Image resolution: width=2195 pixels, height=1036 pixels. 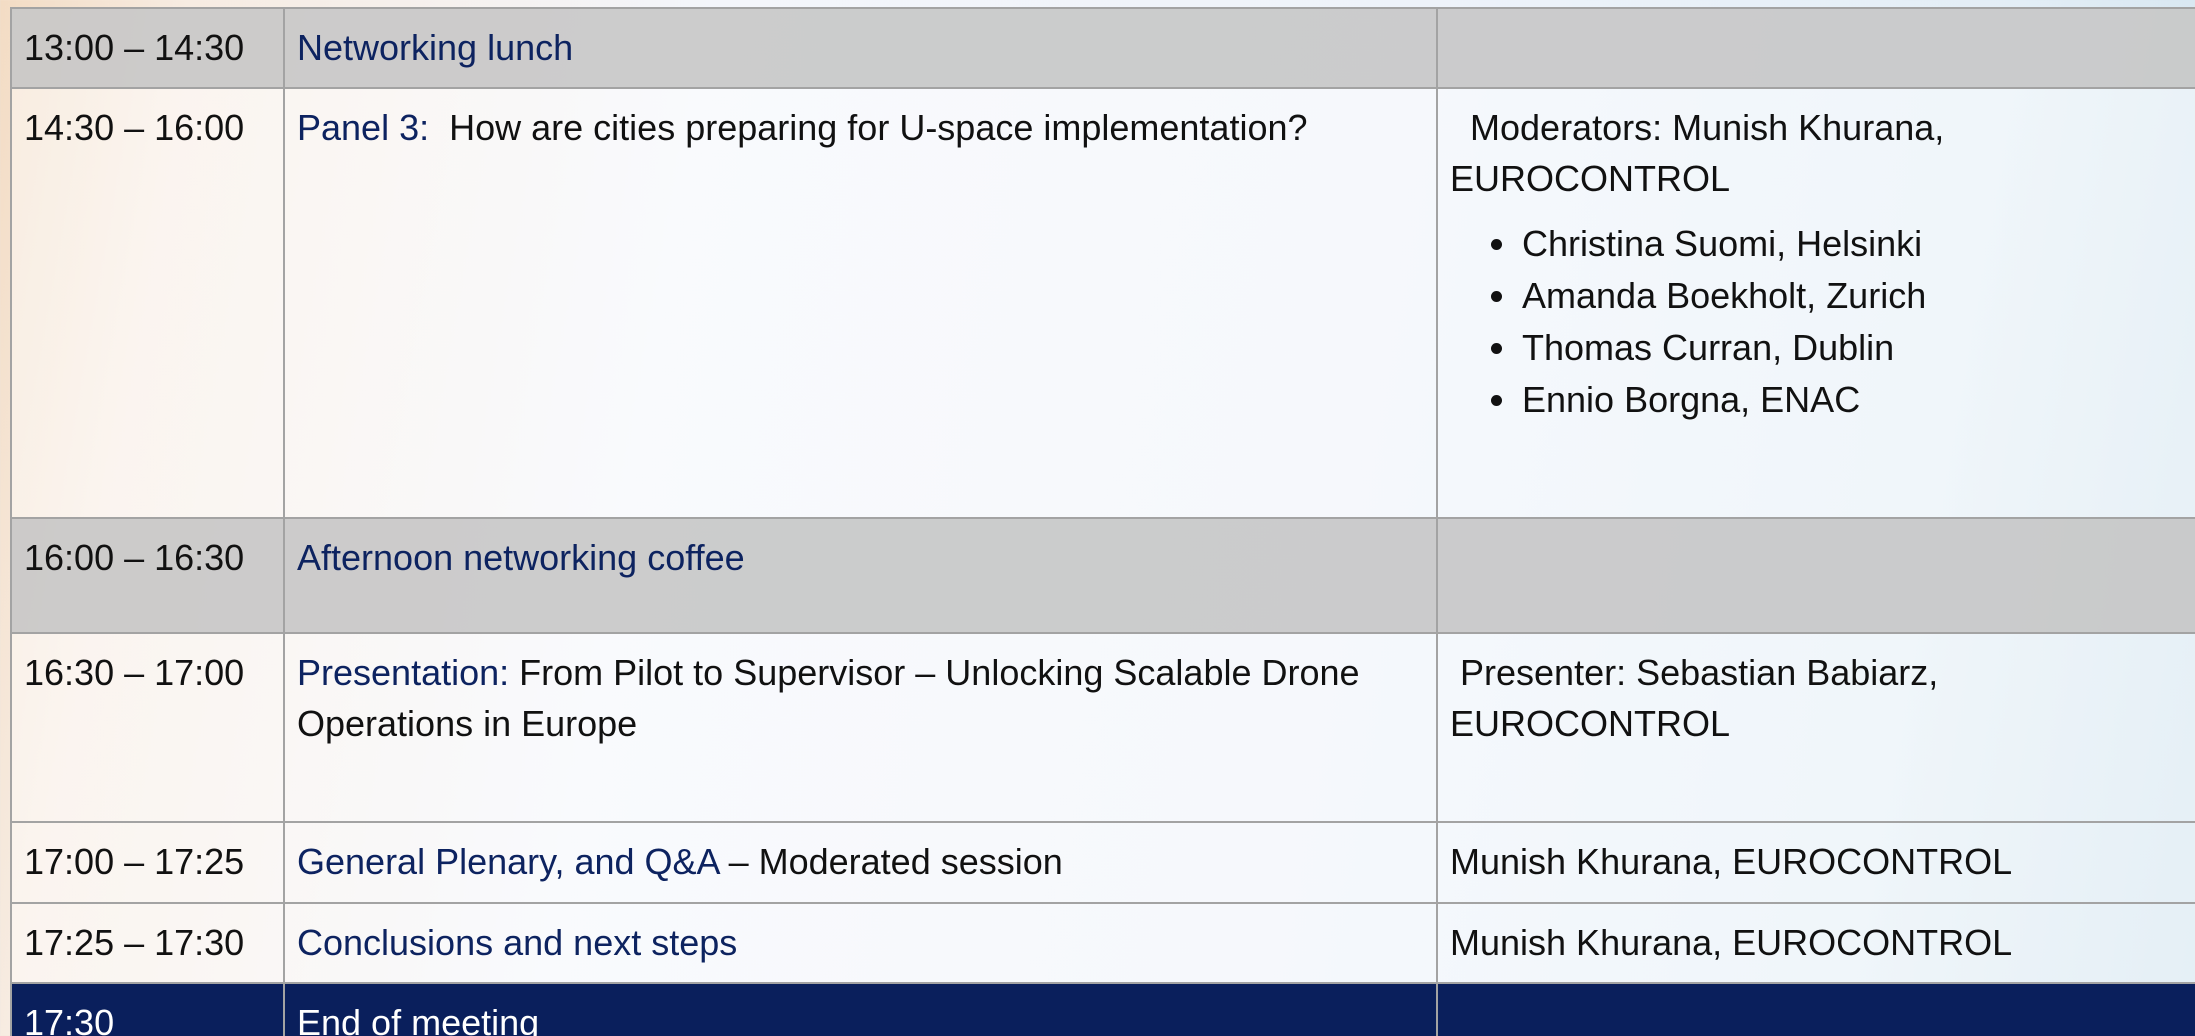 I want to click on session: Networking lunch, so click(x=860, y=48).